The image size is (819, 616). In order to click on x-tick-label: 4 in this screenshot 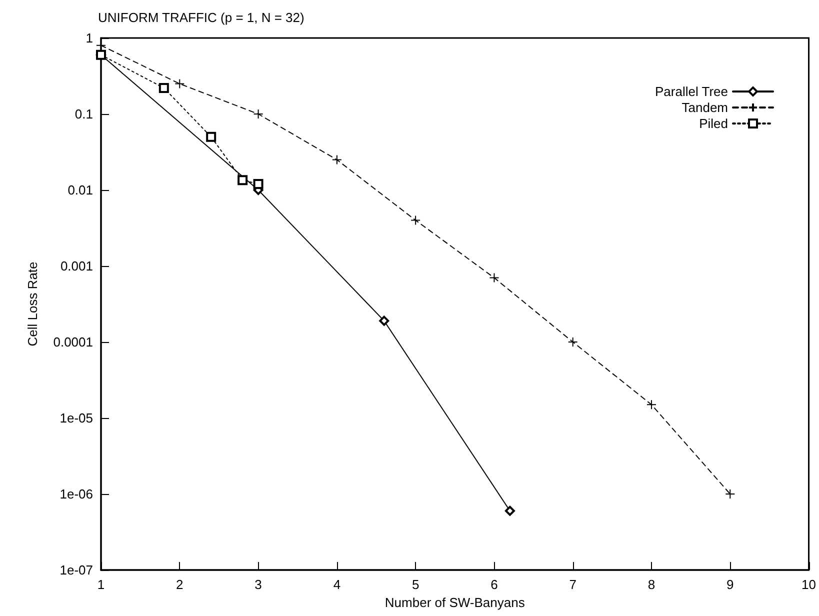, I will do `click(337, 584)`.